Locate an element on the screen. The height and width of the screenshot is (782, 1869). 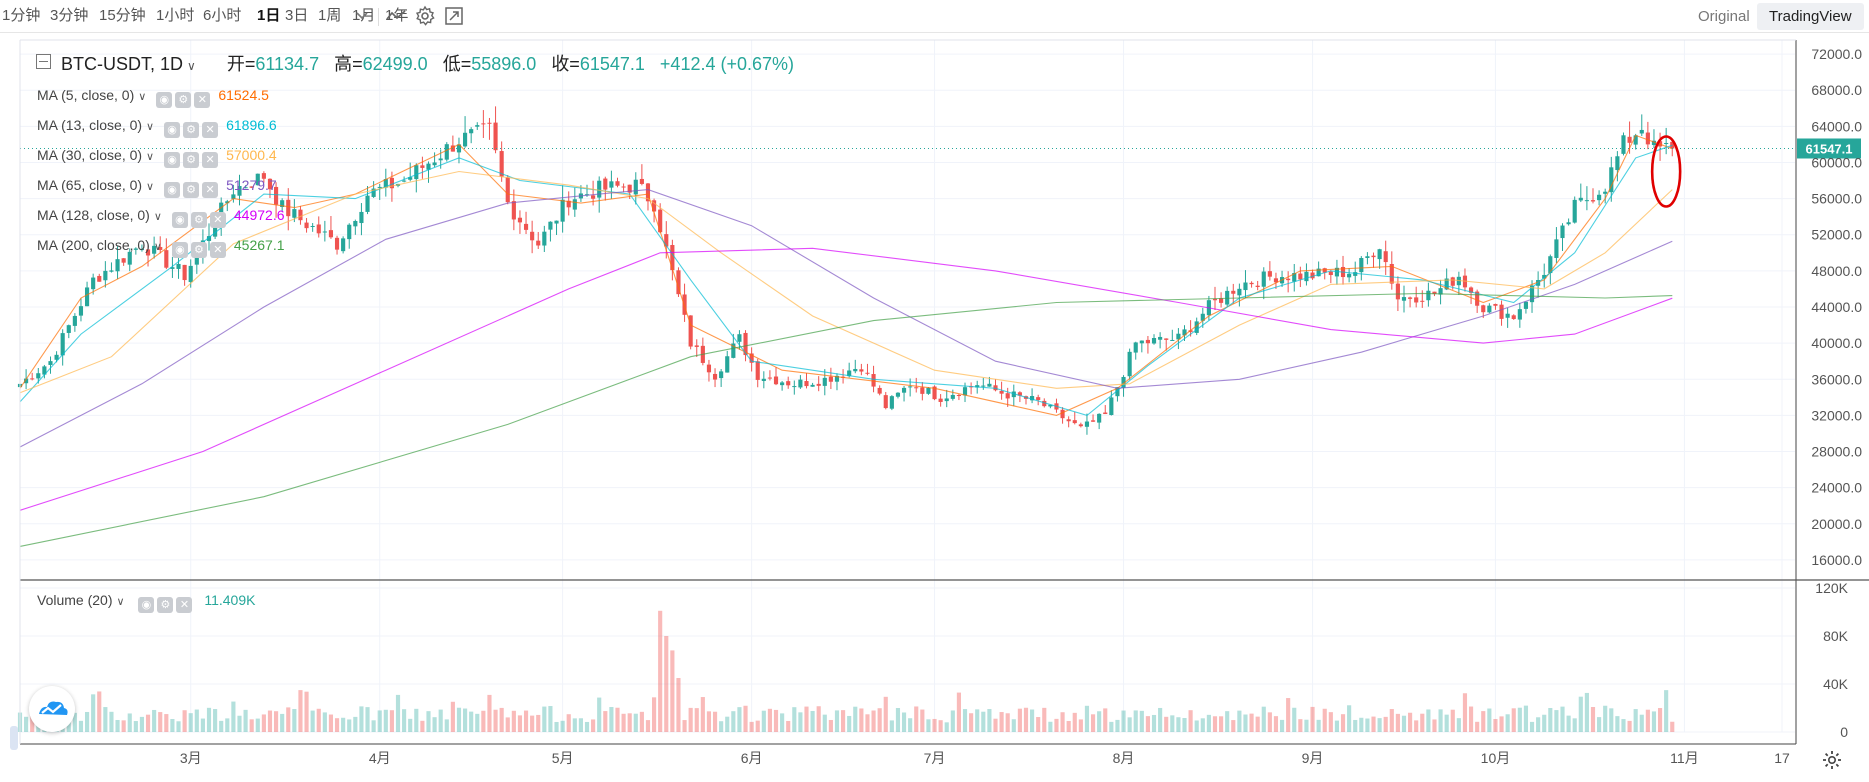
timeframe-9: 1年 is located at coordinates (397, 15).